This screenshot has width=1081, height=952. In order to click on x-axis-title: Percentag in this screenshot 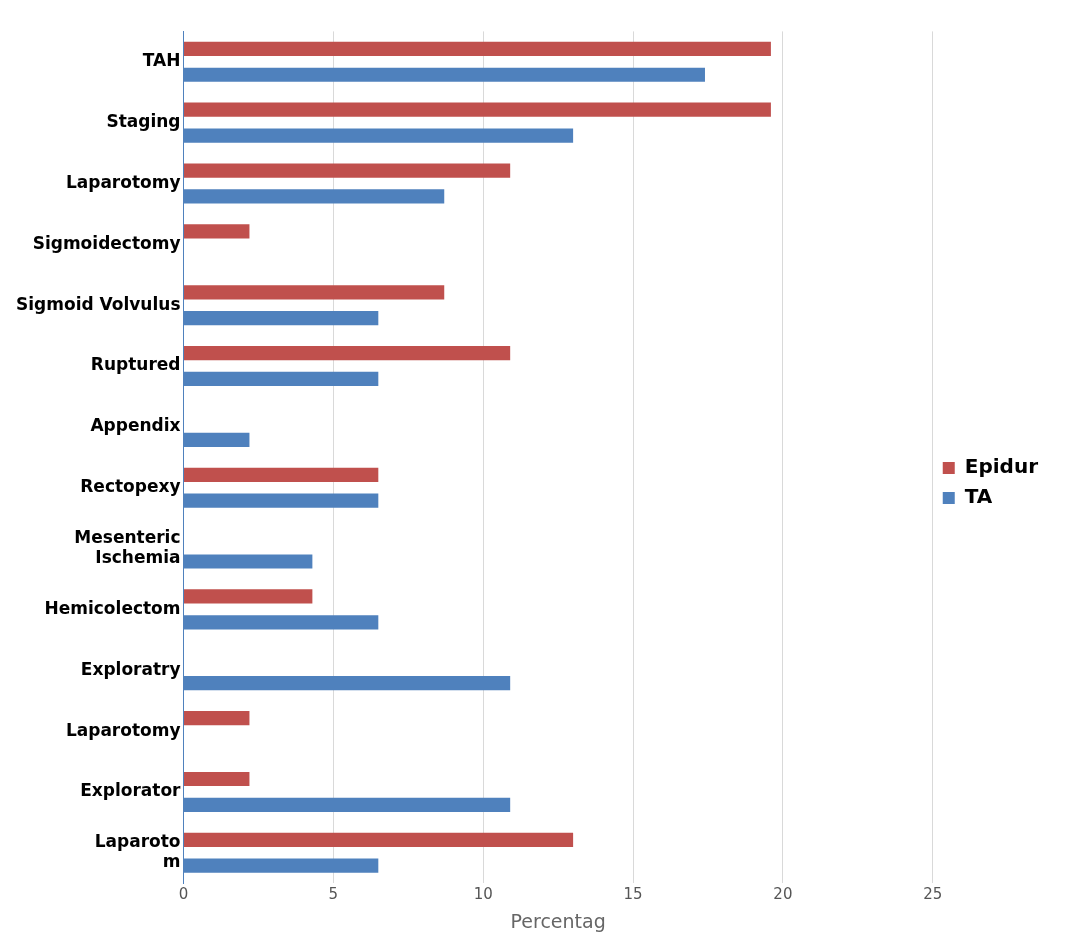, I will do `click(558, 920)`.